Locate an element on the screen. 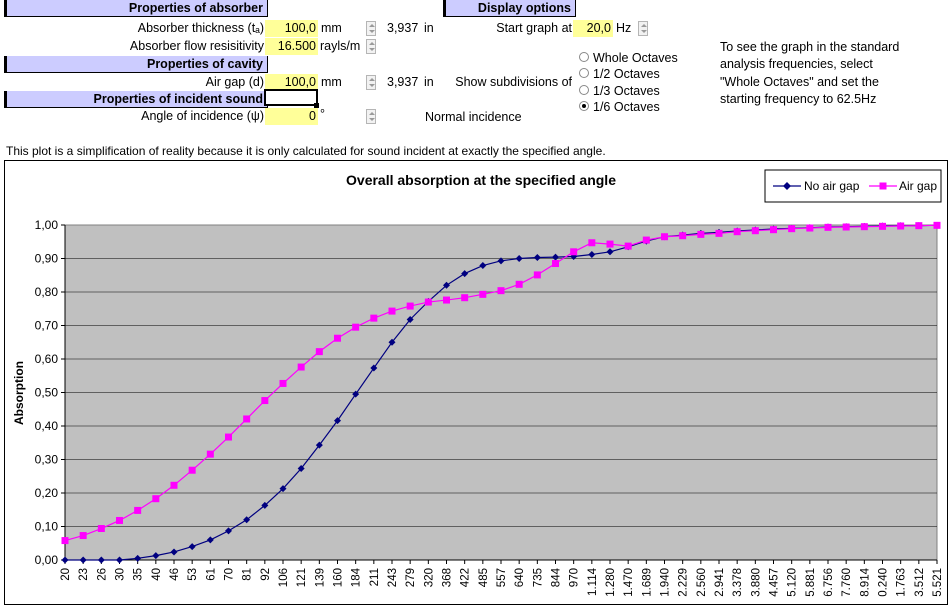  legend-label-gap: Air gap is located at coordinates (918, 186).